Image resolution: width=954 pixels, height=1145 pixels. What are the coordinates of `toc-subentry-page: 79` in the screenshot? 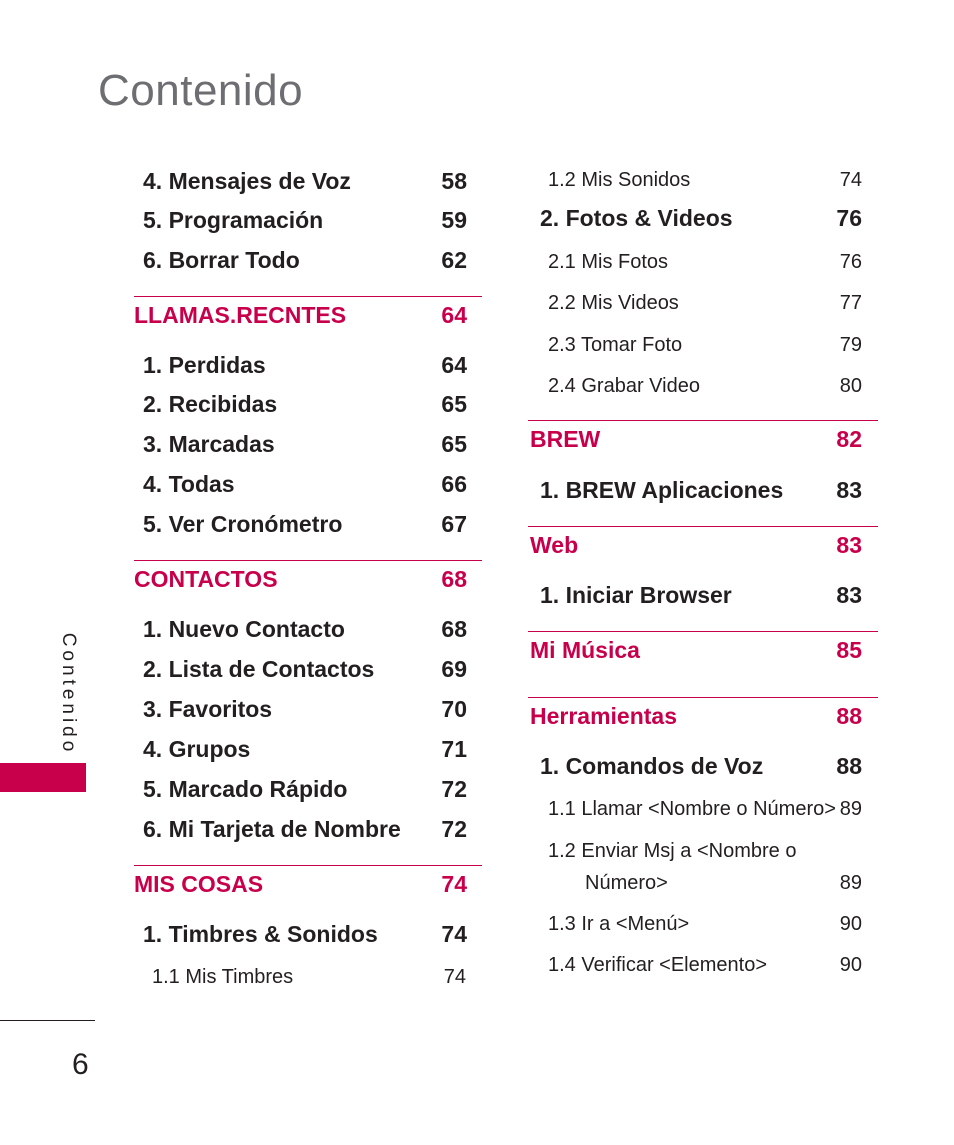 It's located at (850, 345).